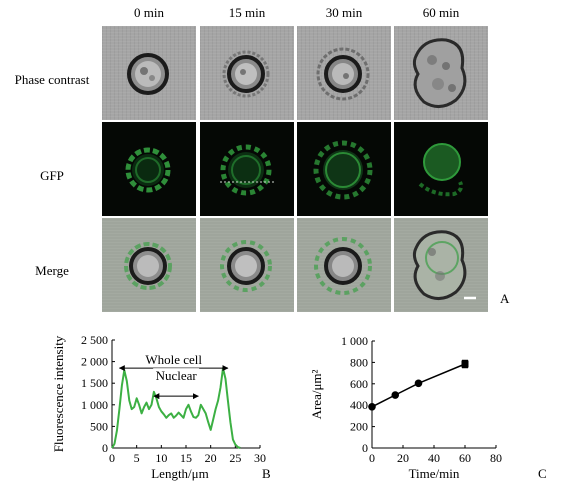  Describe the element at coordinates (465, 458) in the screenshot. I see `x-tick-label: 60` at that location.